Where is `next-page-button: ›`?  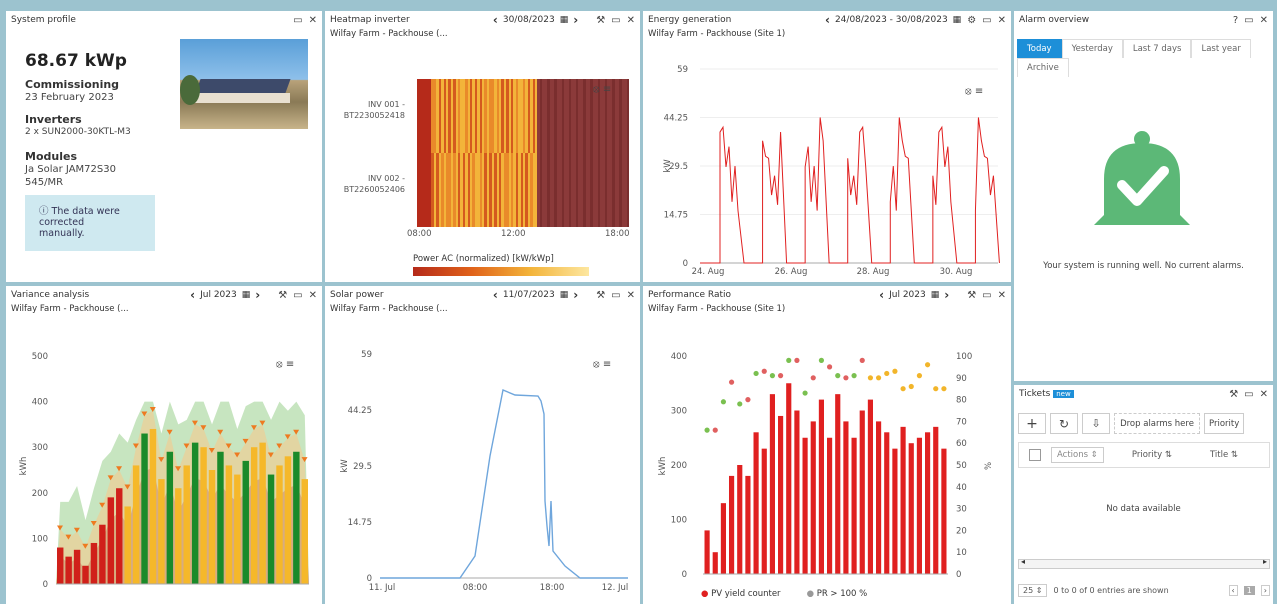
next-page-button: › is located at coordinates (1265, 590).